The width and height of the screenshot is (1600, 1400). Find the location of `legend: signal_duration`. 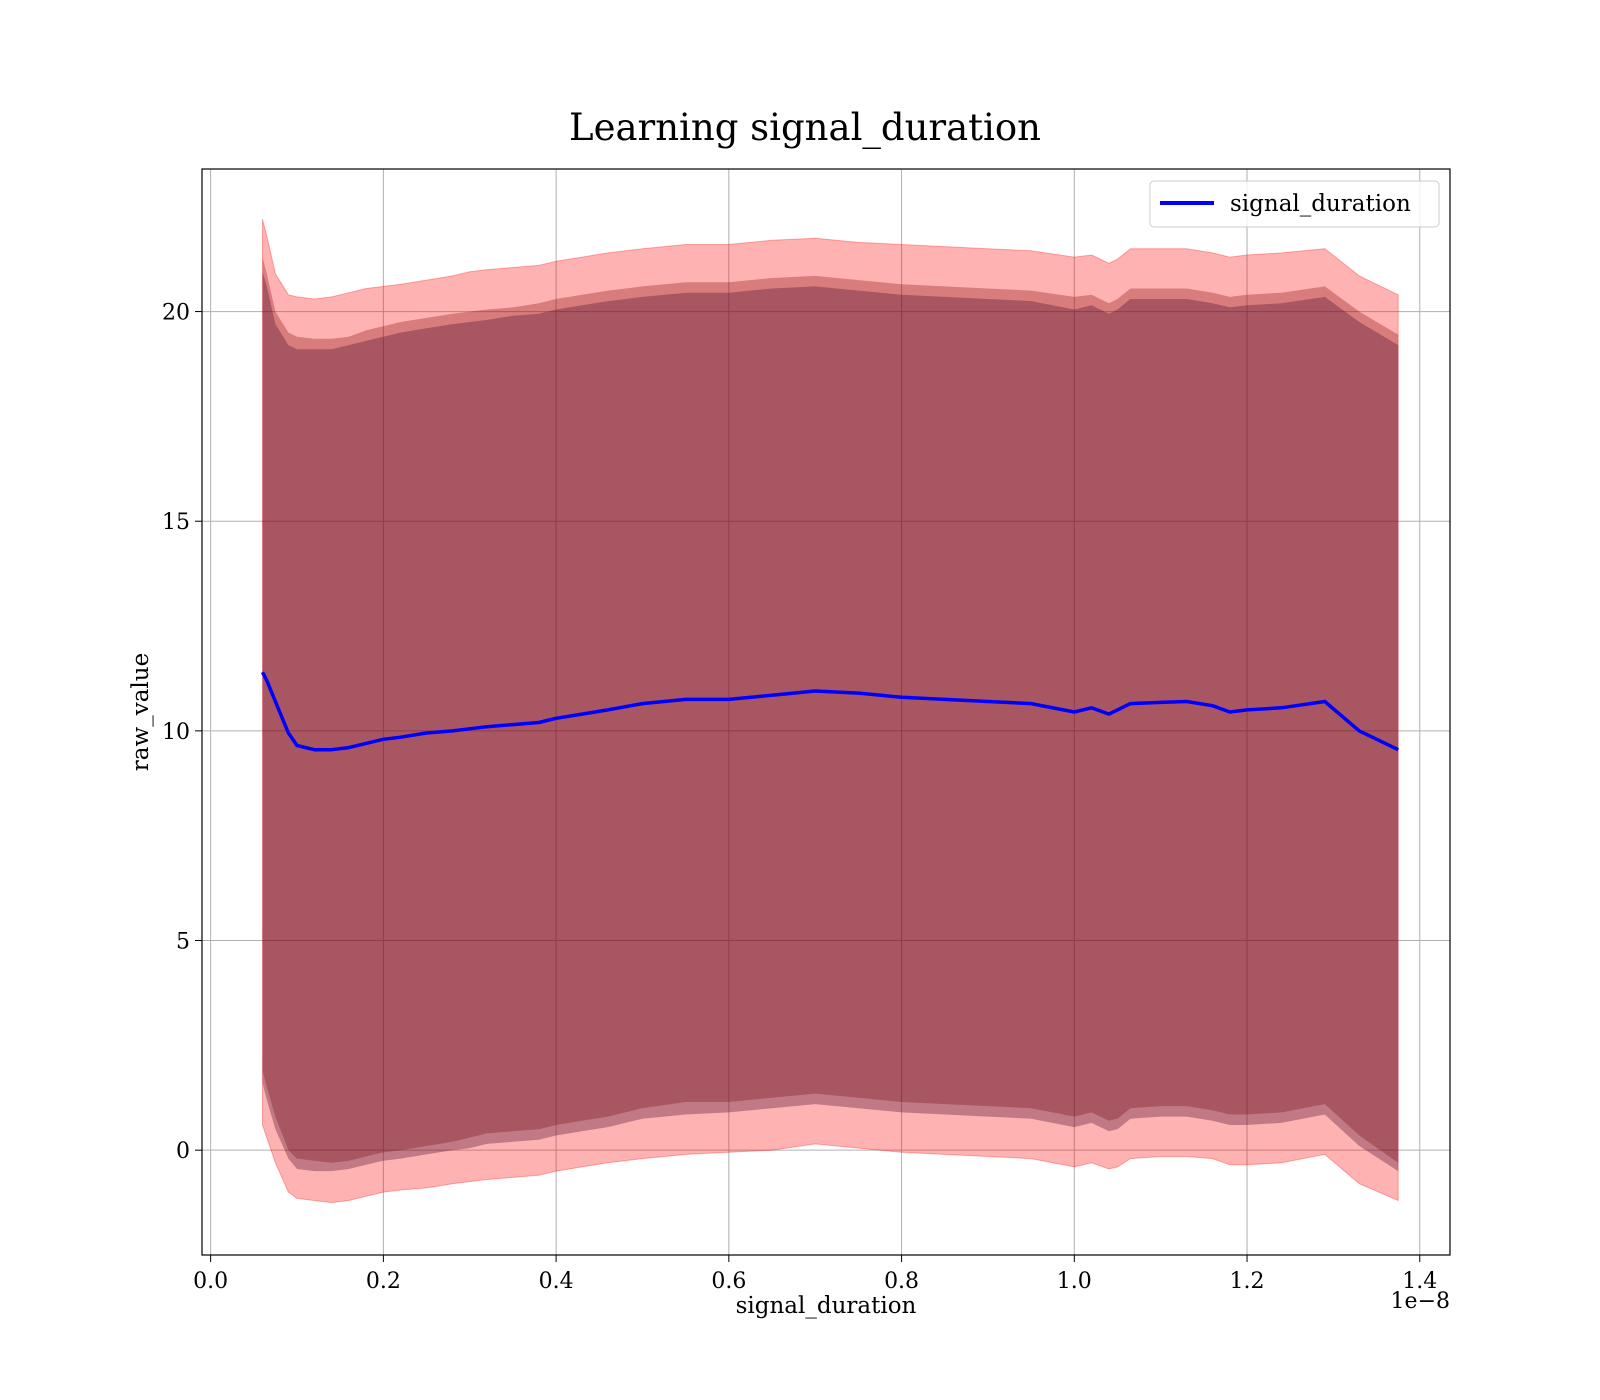

legend: signal_duration is located at coordinates (1294, 204).